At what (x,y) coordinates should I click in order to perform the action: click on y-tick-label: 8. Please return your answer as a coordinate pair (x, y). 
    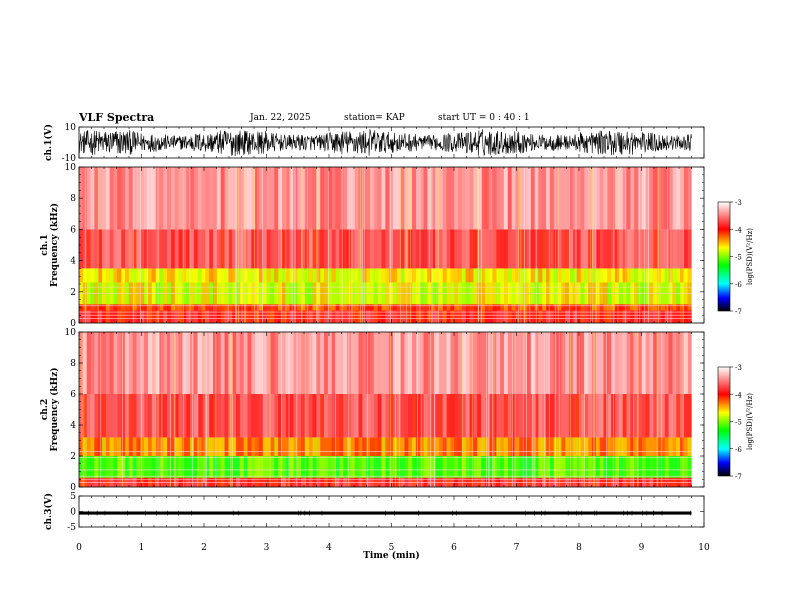
    Looking at the image, I should click on (73, 199).